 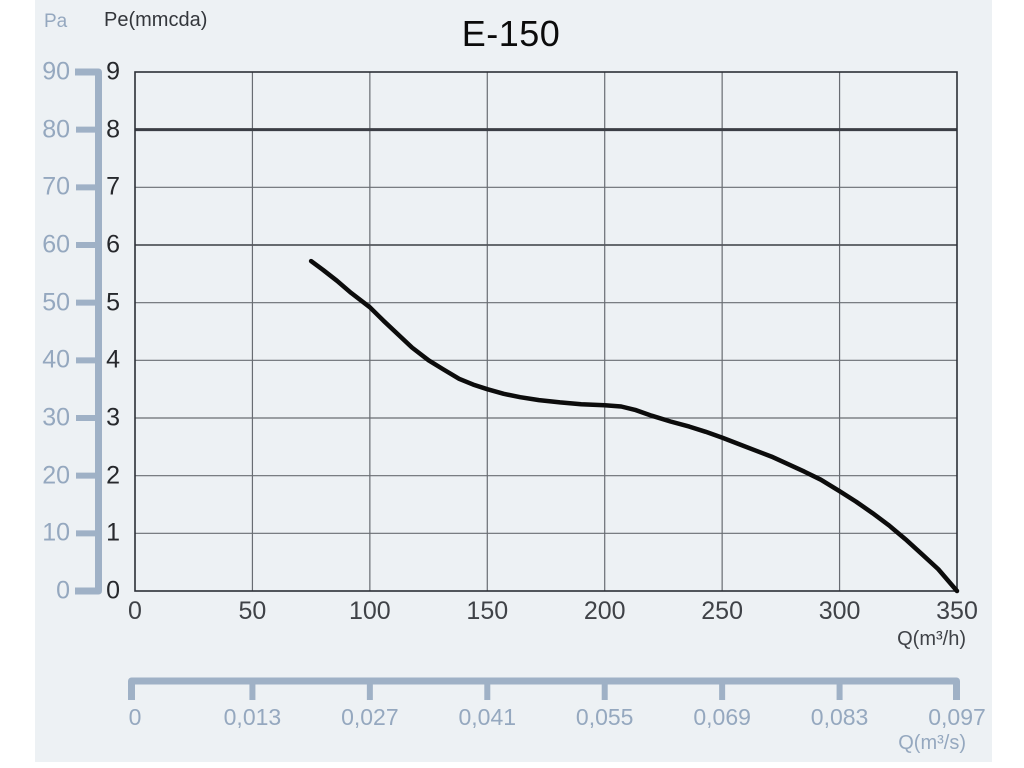 What do you see at coordinates (135, 611) in the screenshot?
I see `x-tick-label-0: 0` at bounding box center [135, 611].